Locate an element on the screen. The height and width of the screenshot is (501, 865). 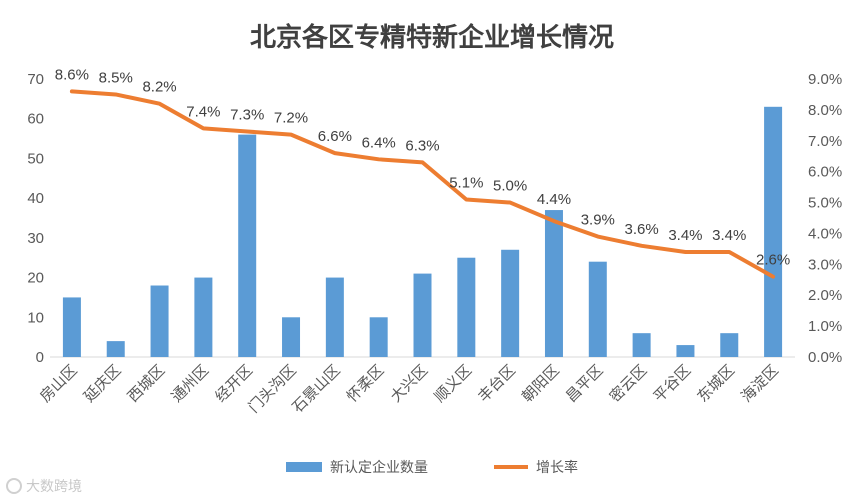
chart-title: 北京各区专精特新企业增长情况 is located at coordinates (432, 37).